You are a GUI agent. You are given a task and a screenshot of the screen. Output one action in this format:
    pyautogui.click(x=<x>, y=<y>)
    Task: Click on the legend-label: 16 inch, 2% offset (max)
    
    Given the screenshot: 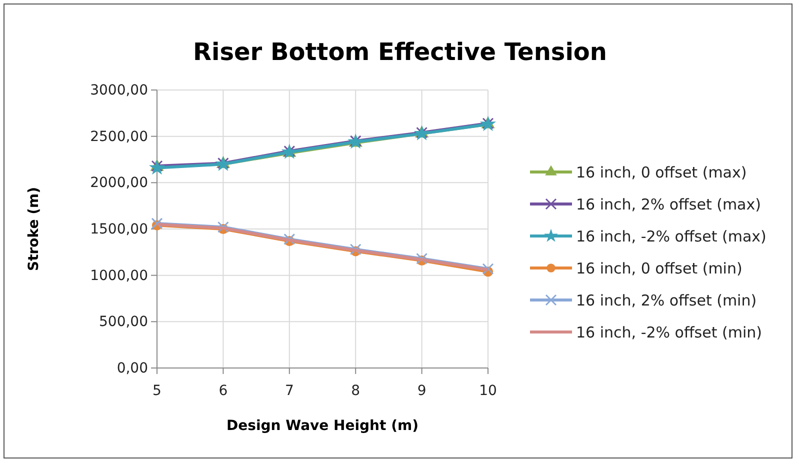 What is the action you would take?
    pyautogui.click(x=668, y=204)
    